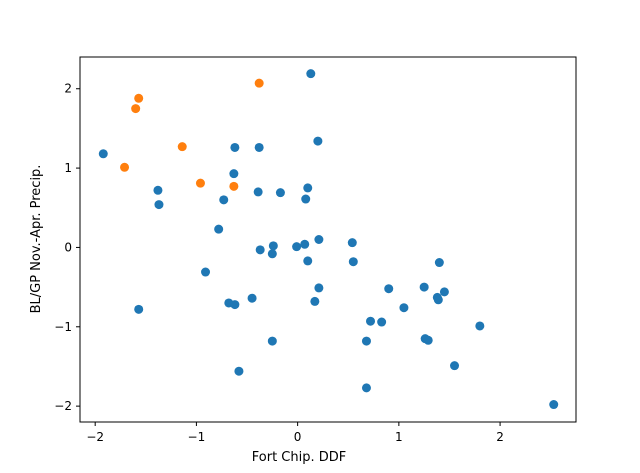 This screenshot has width=640, height=473. Describe the element at coordinates (68, 89) in the screenshot. I see `y-tick-label: 2` at that location.